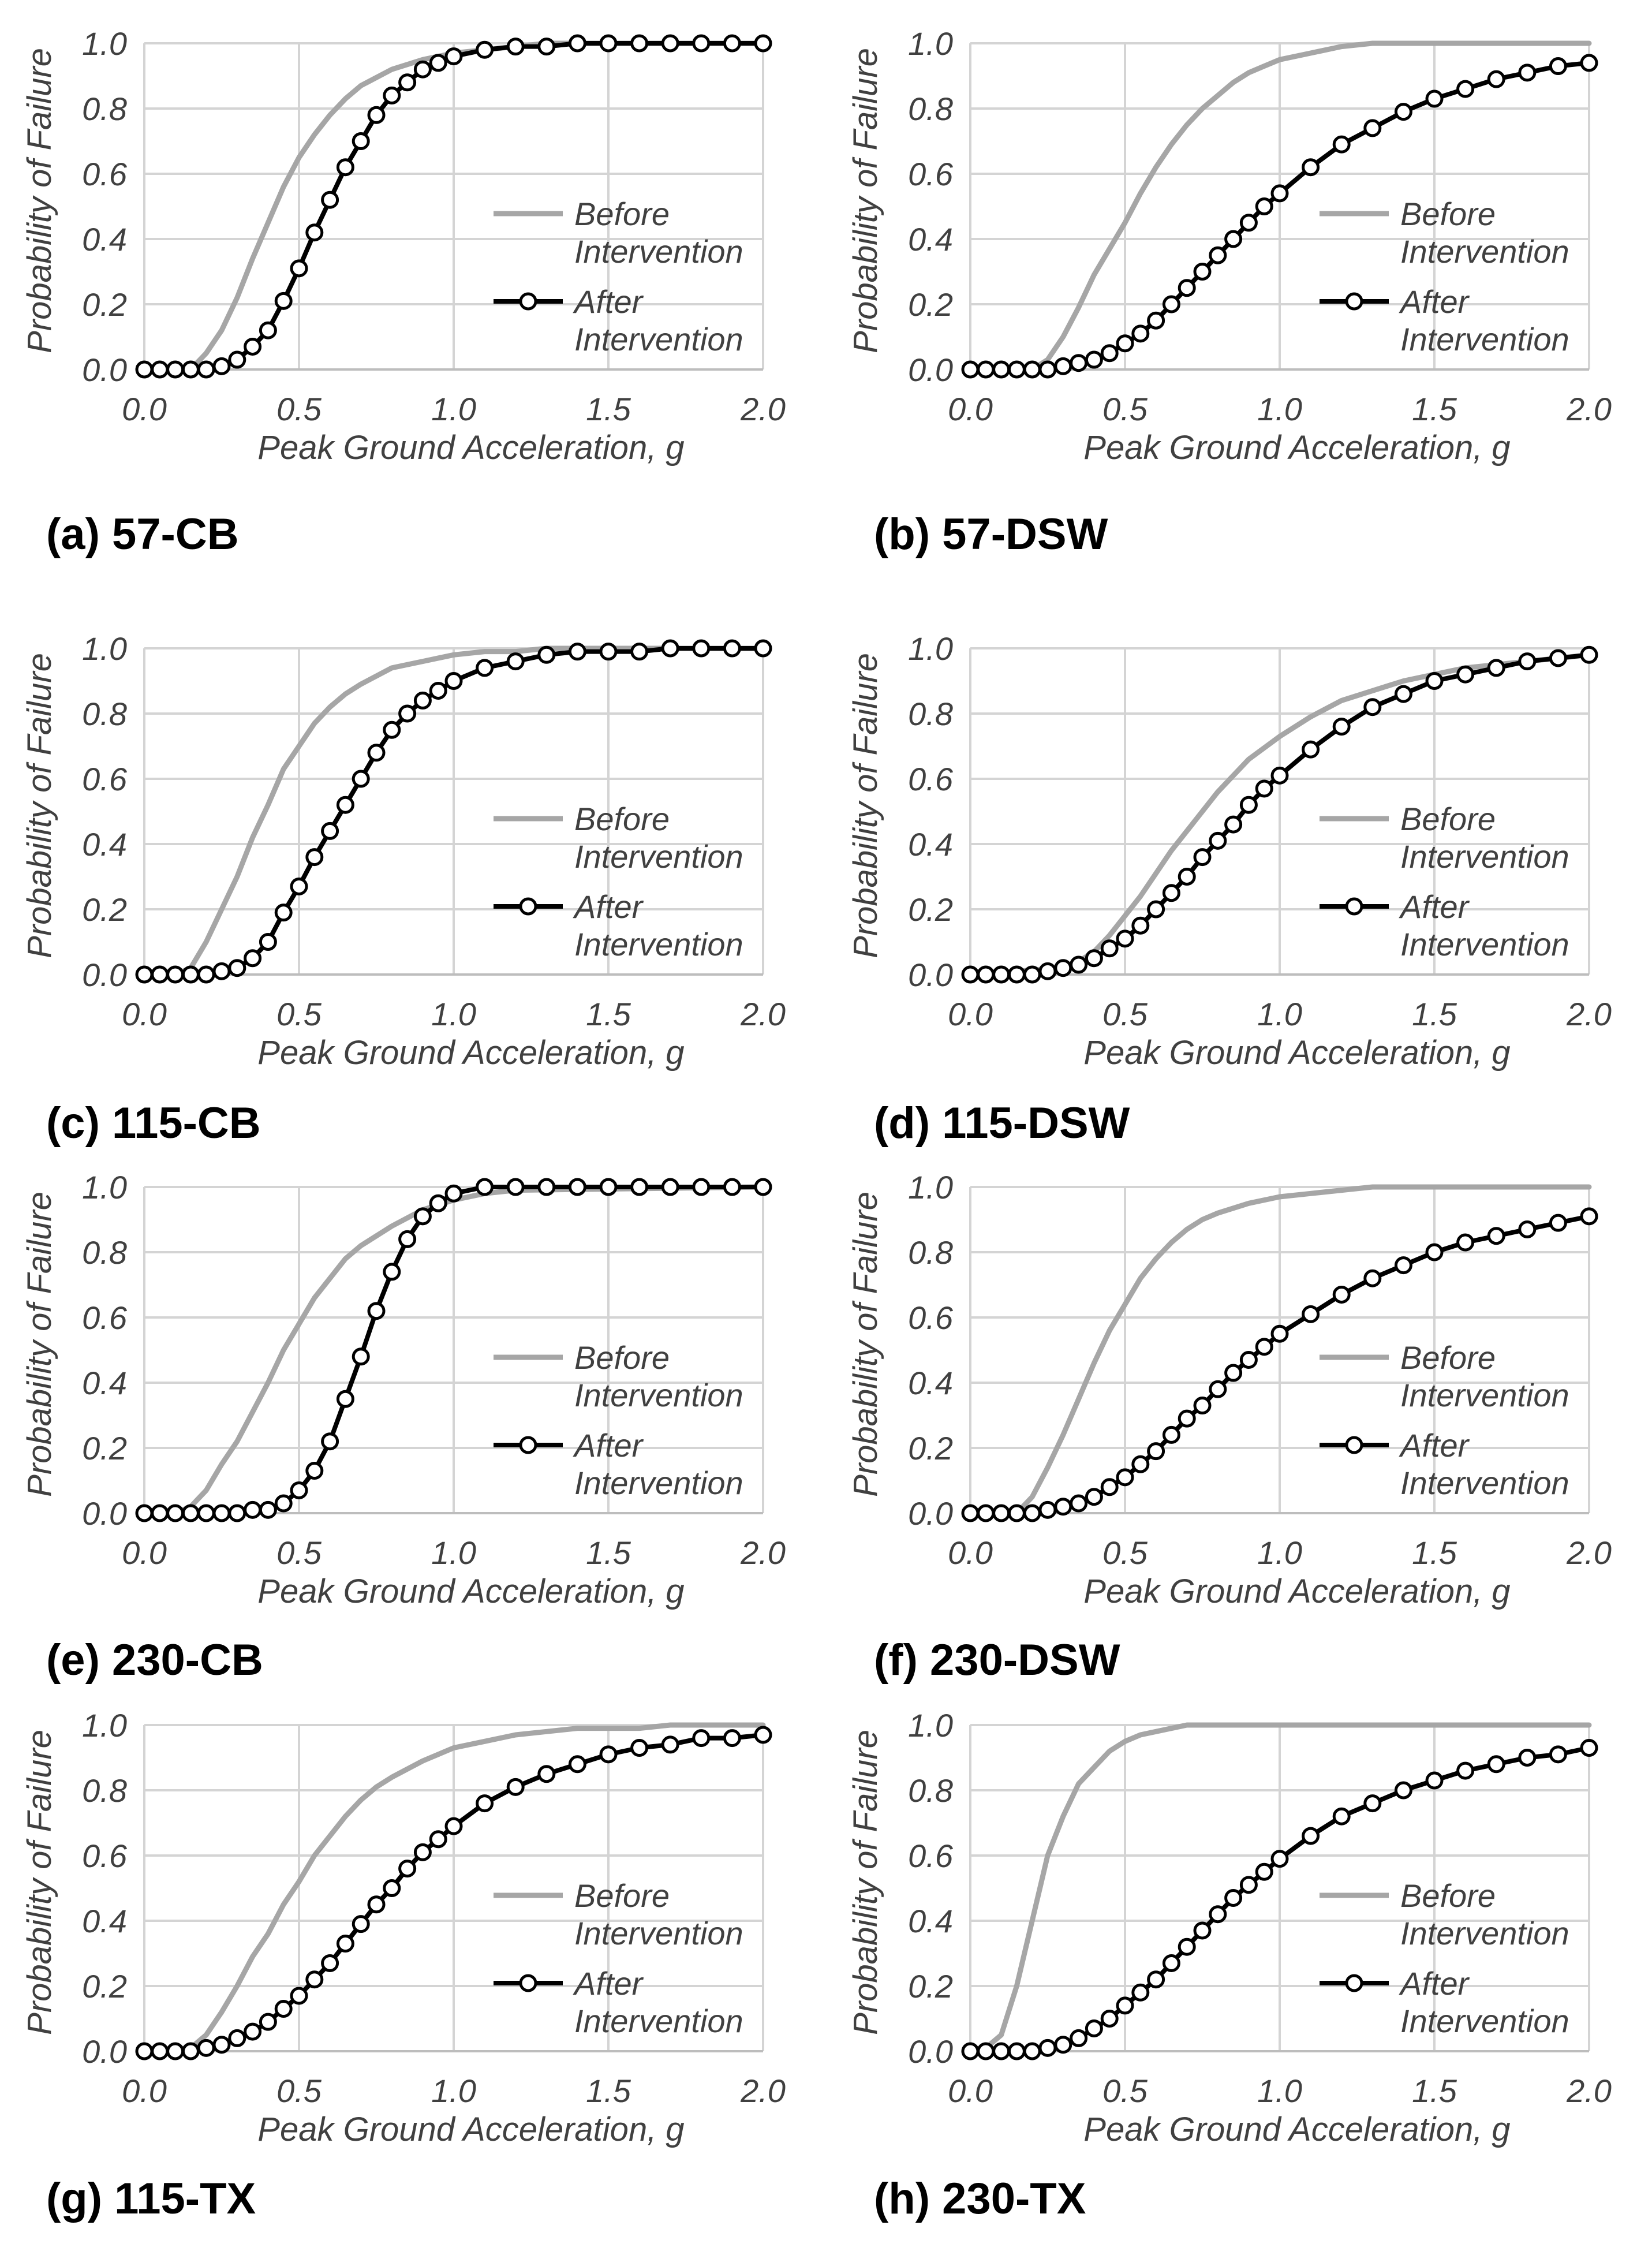  What do you see at coordinates (470, 2129) in the screenshot?
I see `x-axis-title: Peak Ground Acceleration, g` at bounding box center [470, 2129].